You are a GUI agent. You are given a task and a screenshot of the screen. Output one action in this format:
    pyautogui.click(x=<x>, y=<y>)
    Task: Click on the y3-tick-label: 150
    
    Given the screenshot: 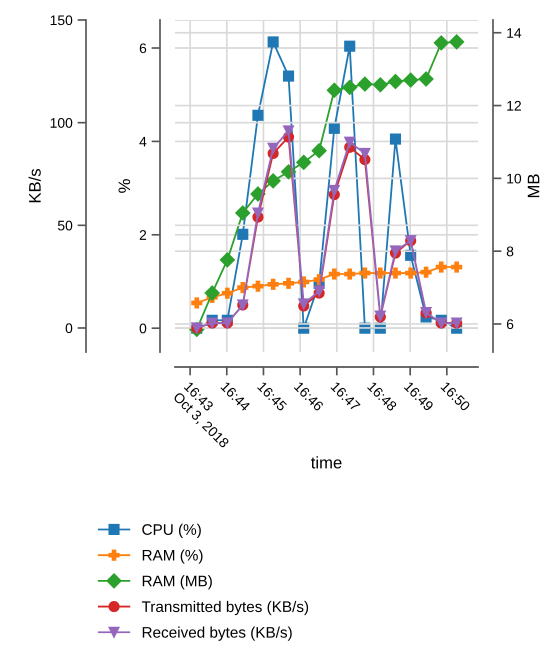 What is the action you would take?
    pyautogui.click(x=61, y=20)
    